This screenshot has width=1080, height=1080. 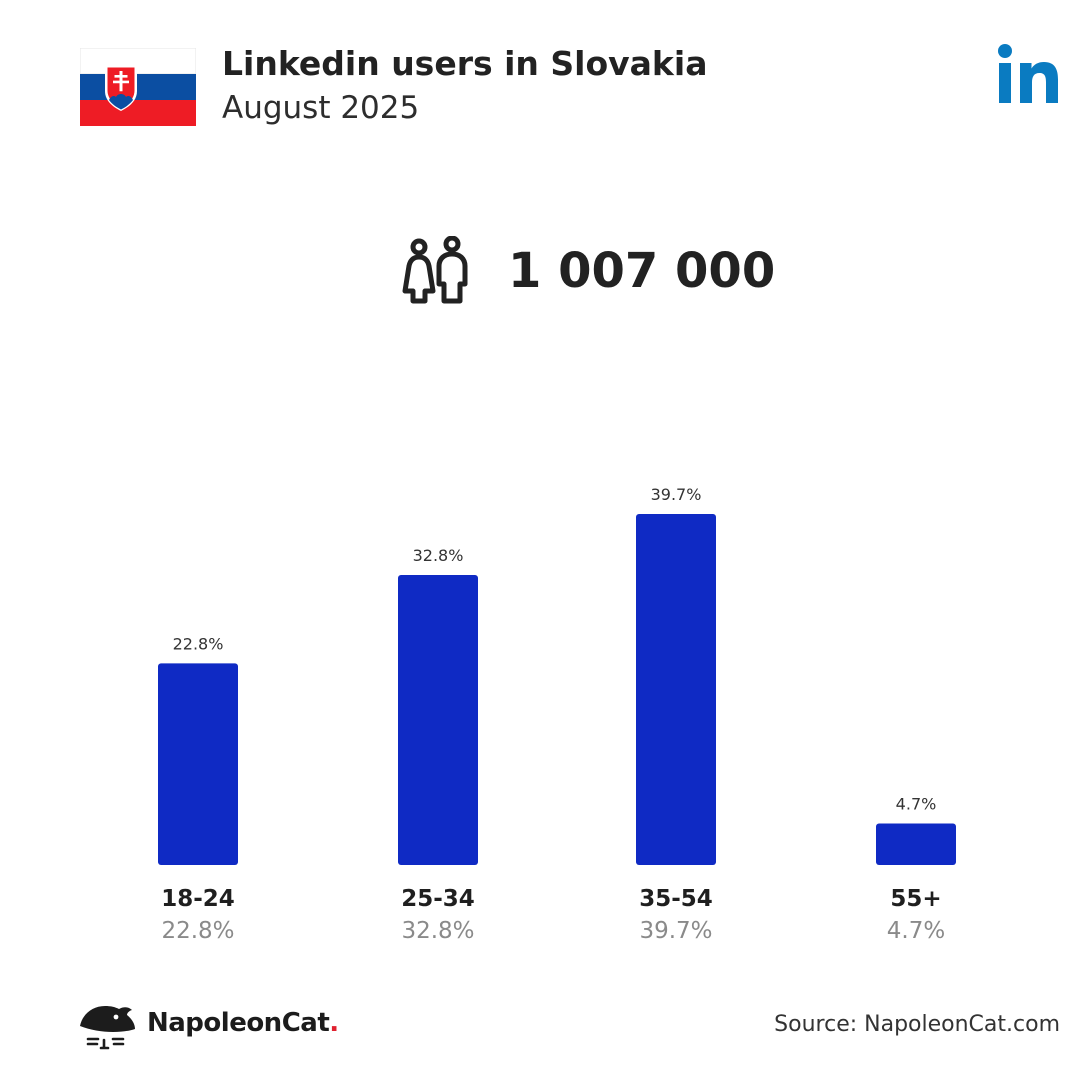 What do you see at coordinates (138, 87) in the screenshot?
I see `slovakia-flag-icon` at bounding box center [138, 87].